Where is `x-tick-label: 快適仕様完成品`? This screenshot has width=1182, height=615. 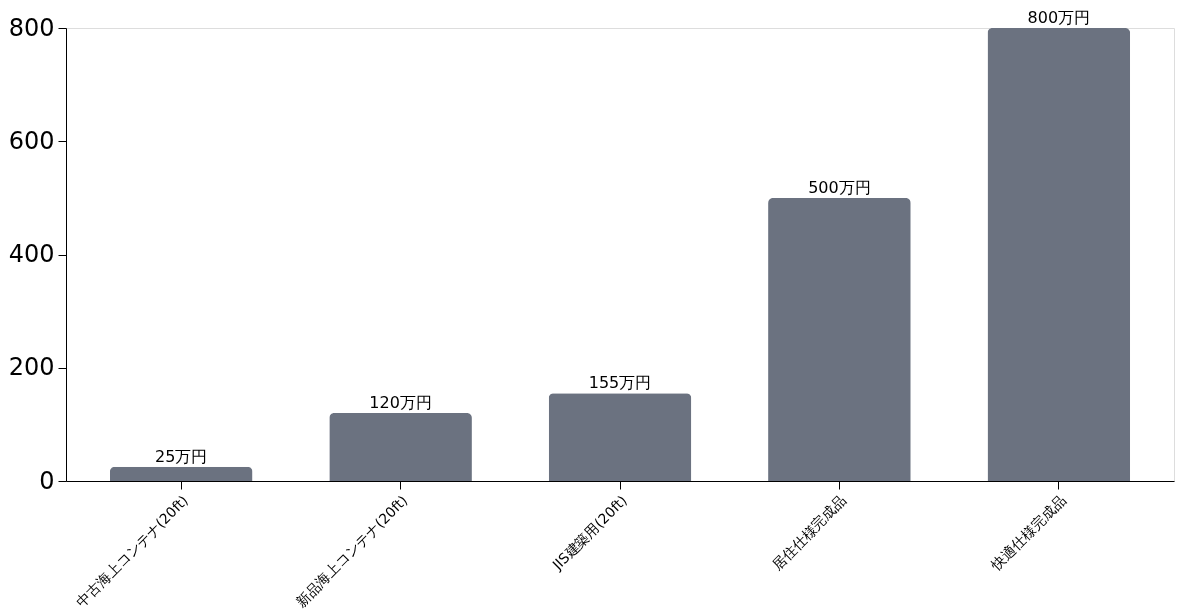 x-tick-label: 快適仕様完成品 is located at coordinates (1028, 533).